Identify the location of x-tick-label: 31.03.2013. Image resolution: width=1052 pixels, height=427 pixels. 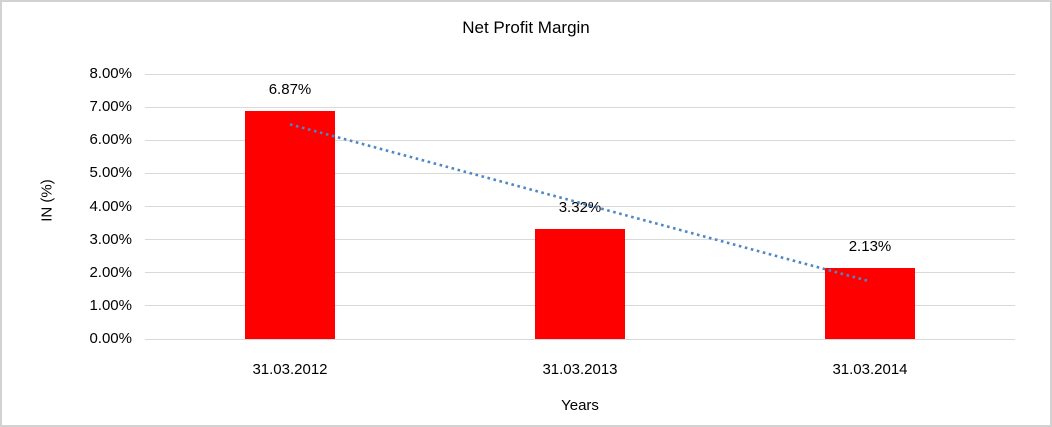
(580, 369).